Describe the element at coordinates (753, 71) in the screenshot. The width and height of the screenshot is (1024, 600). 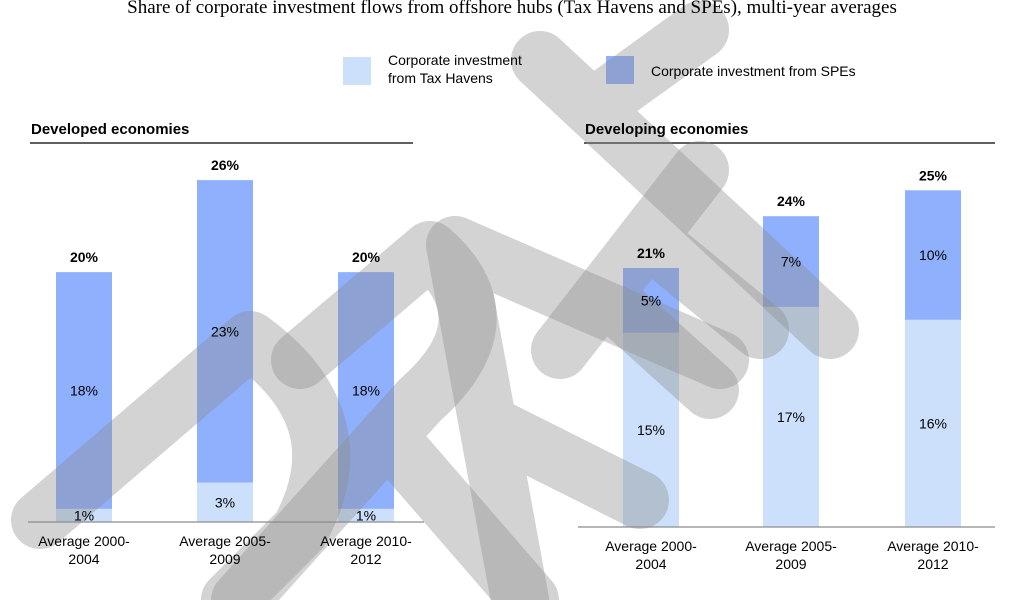
I see `legend-label-spes: Corporate investment from SPEs` at that location.